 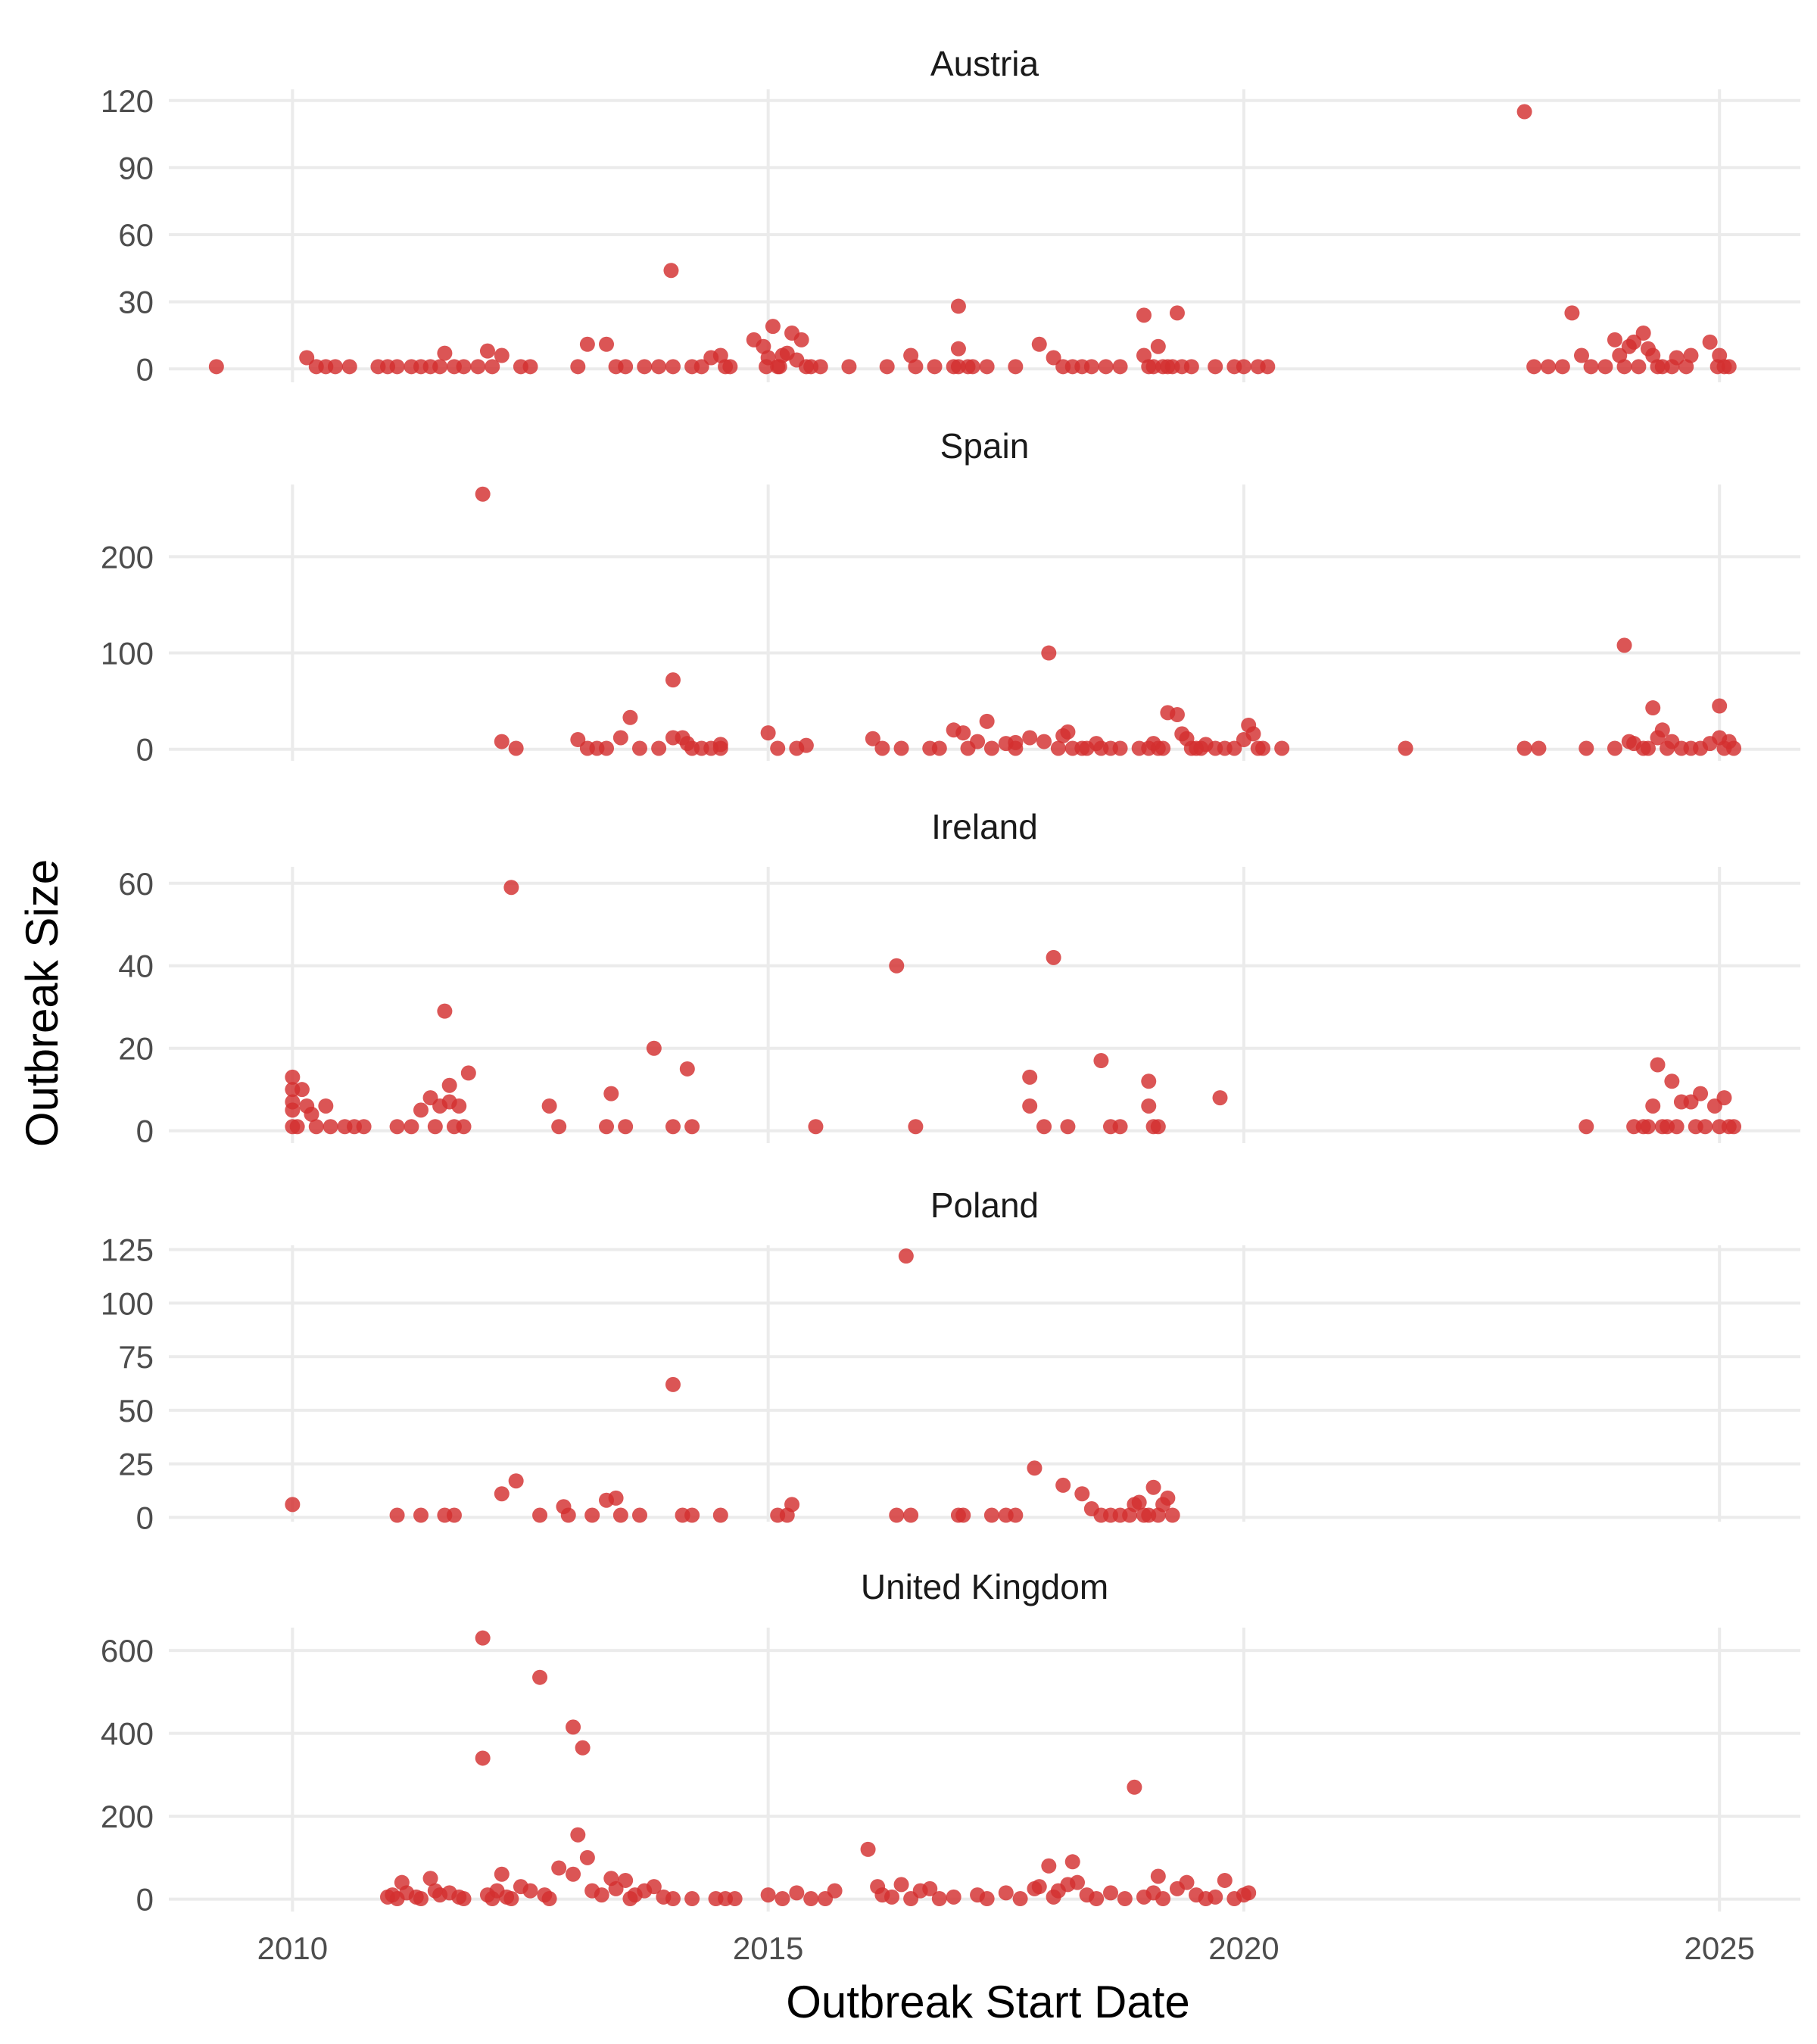 I want to click on x-tick-label: 2015, so click(x=768, y=1948).